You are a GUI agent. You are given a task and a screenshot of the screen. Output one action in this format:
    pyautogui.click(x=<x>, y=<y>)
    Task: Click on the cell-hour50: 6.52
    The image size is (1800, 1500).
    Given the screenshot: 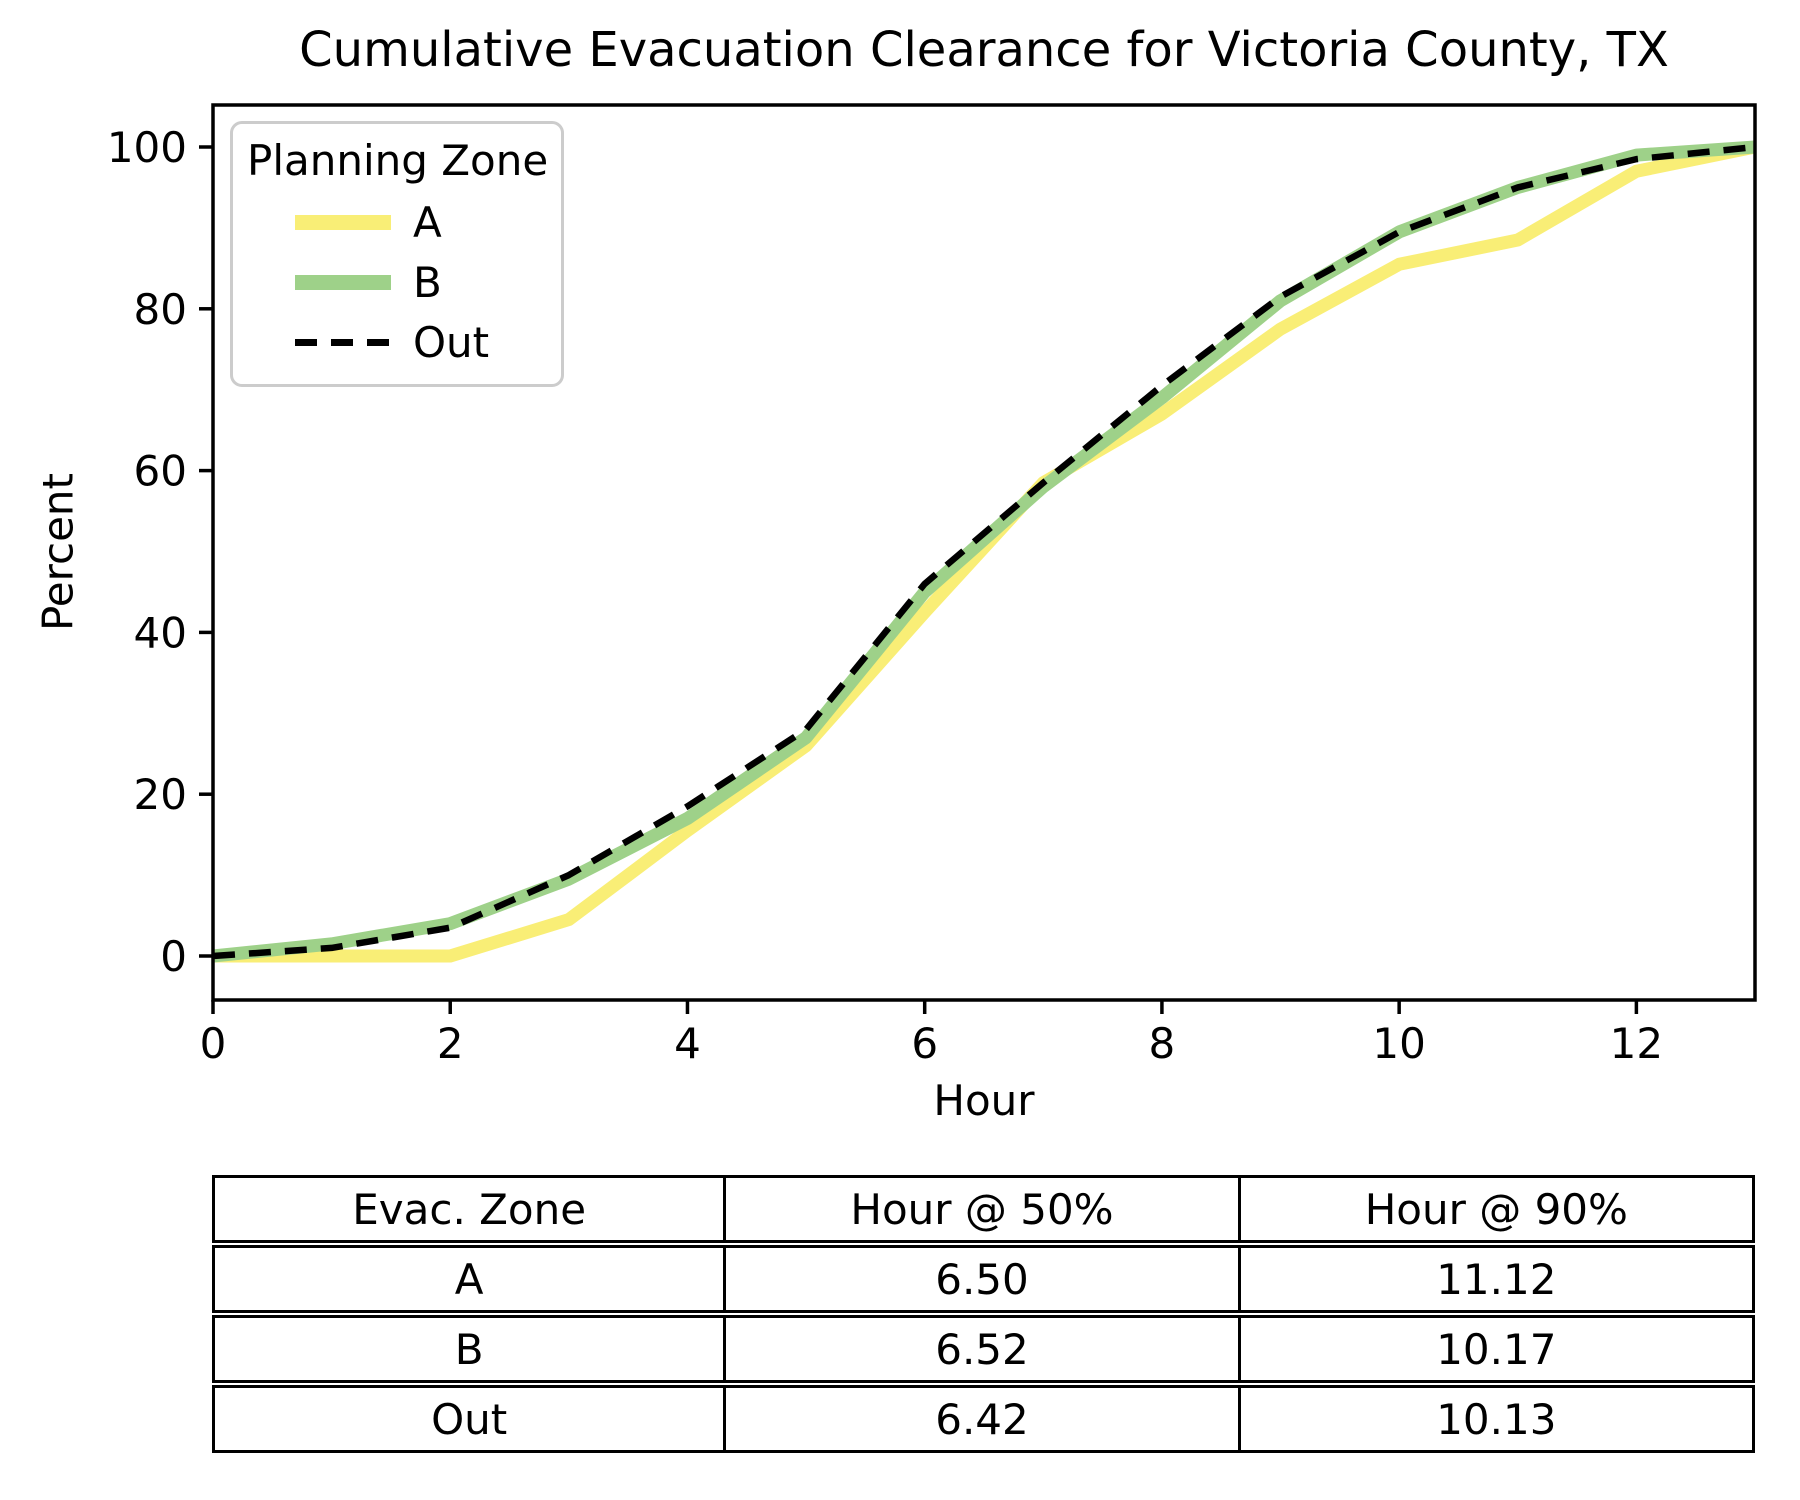 What is the action you would take?
    pyautogui.click(x=983, y=1349)
    